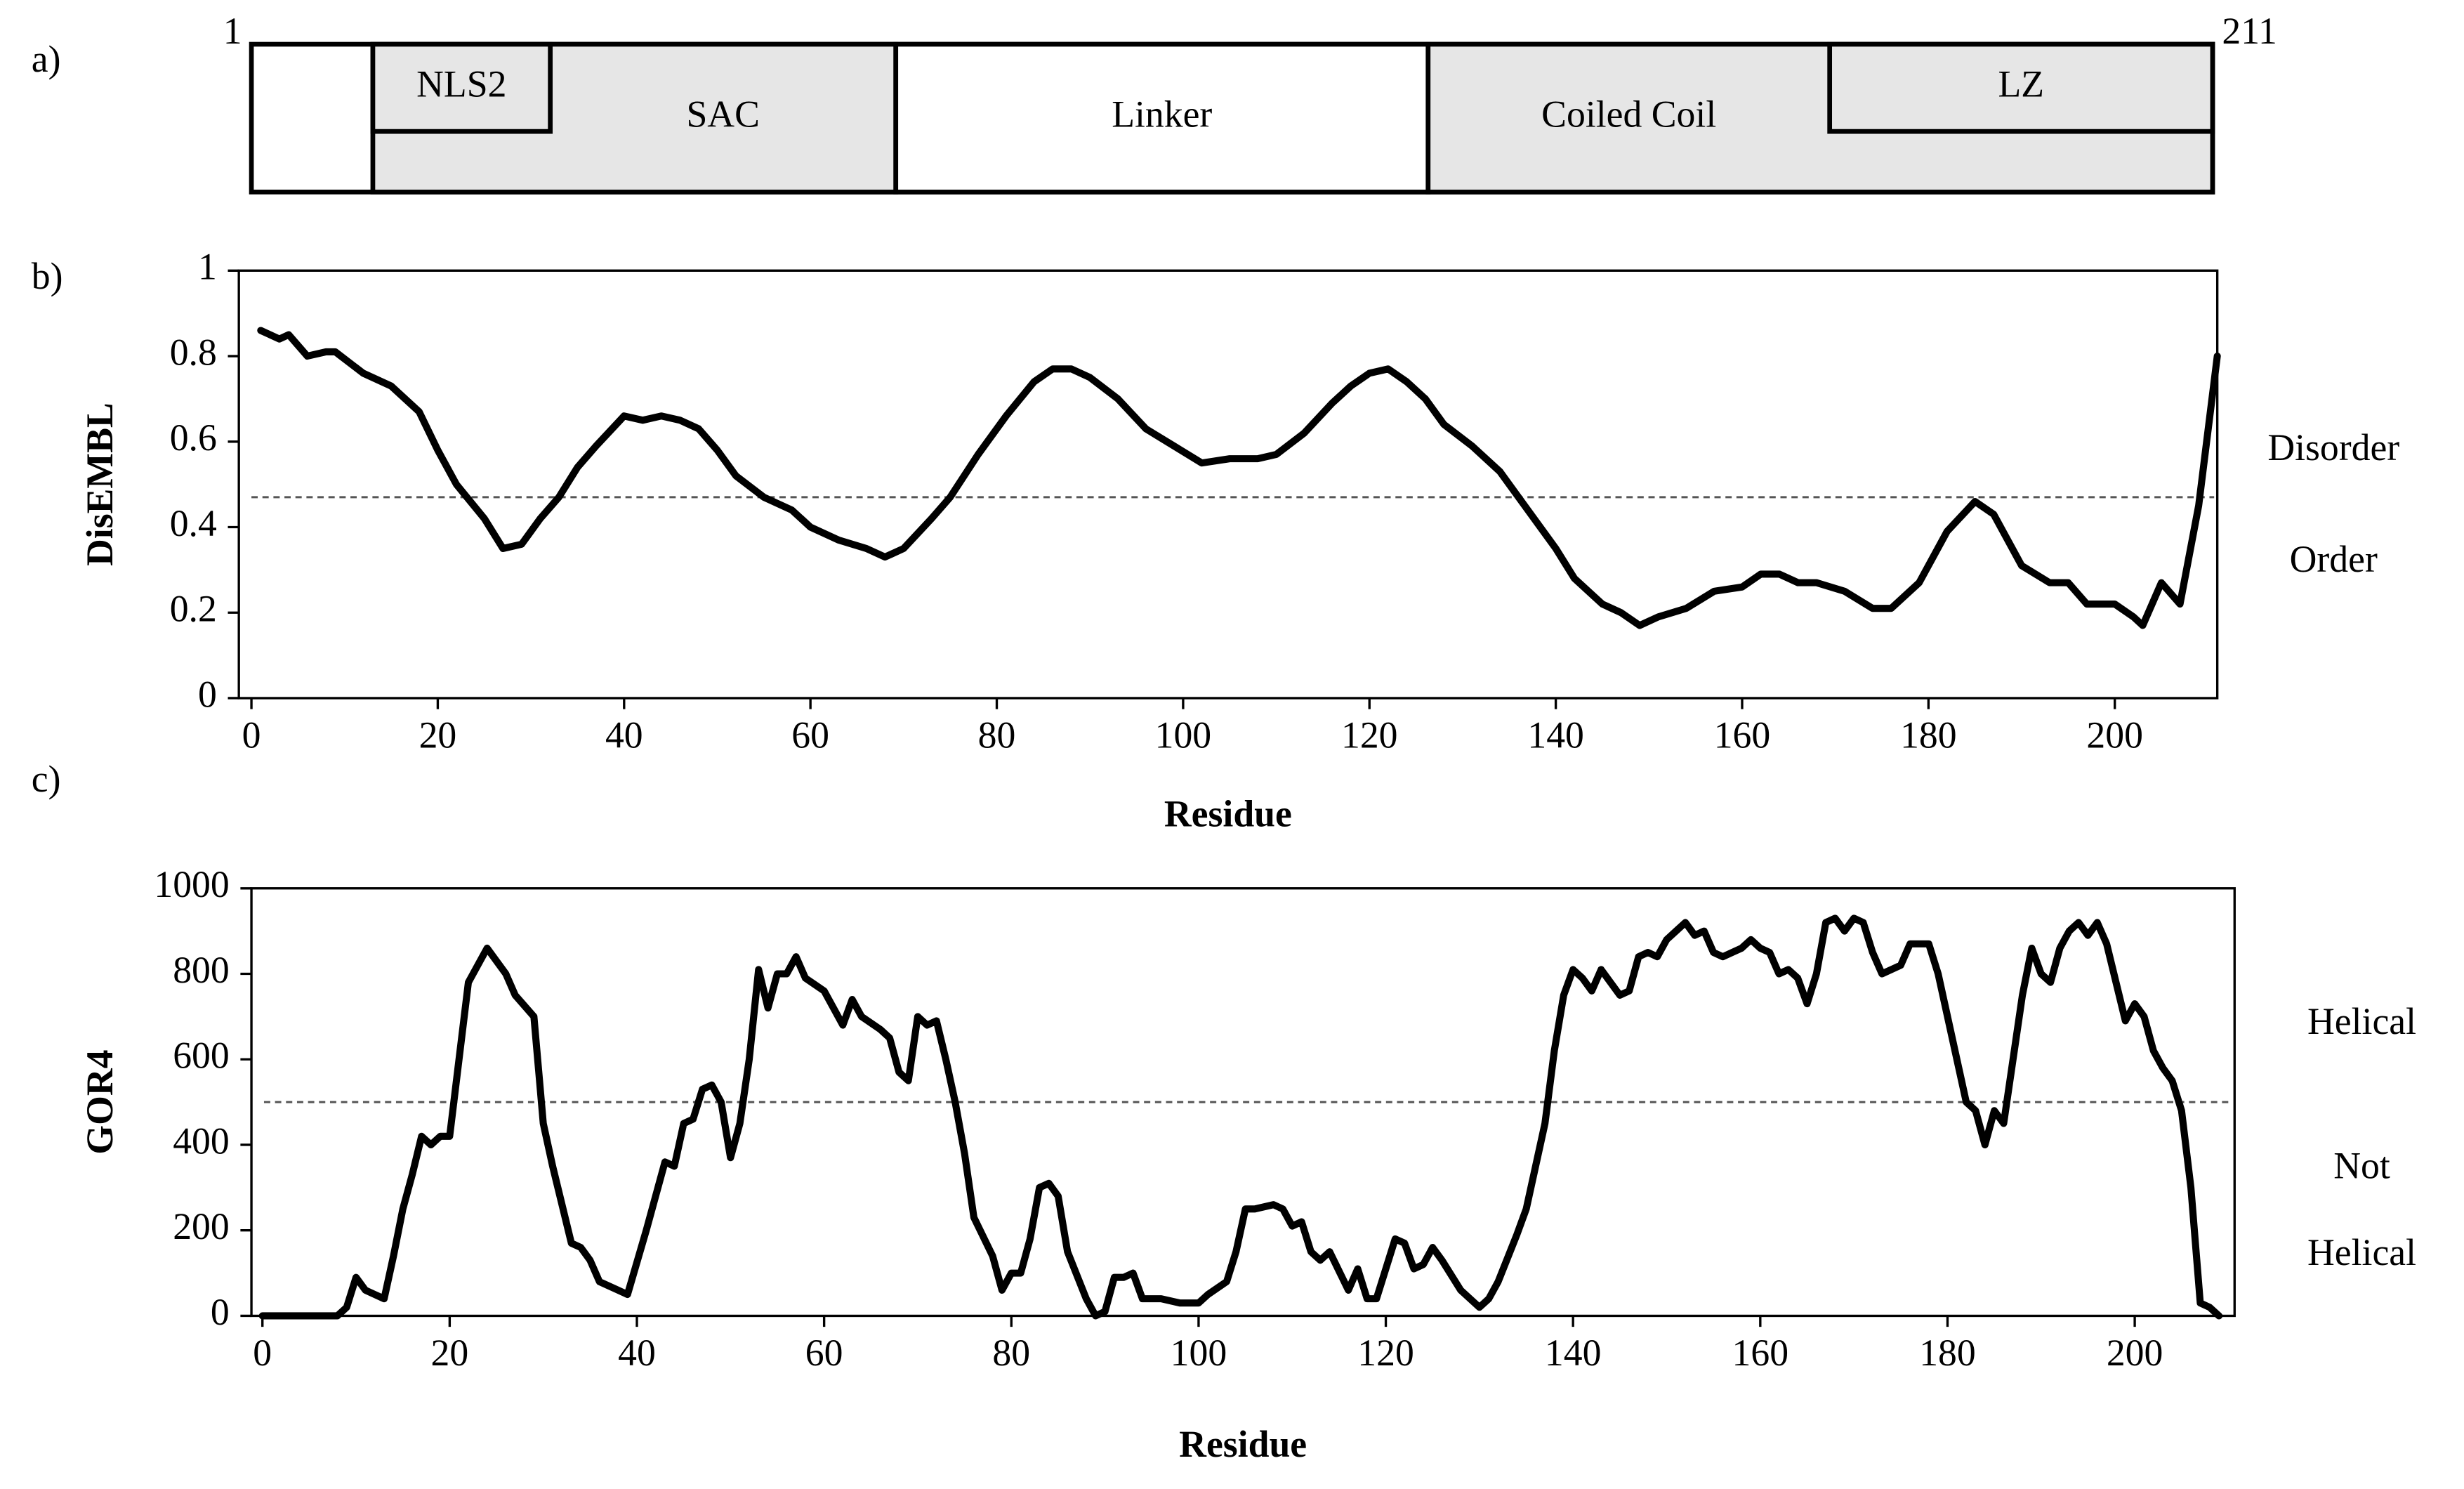 The width and height of the screenshot is (2464, 1489). What do you see at coordinates (201, 1226) in the screenshot?
I see `y-tick-label: 200` at bounding box center [201, 1226].